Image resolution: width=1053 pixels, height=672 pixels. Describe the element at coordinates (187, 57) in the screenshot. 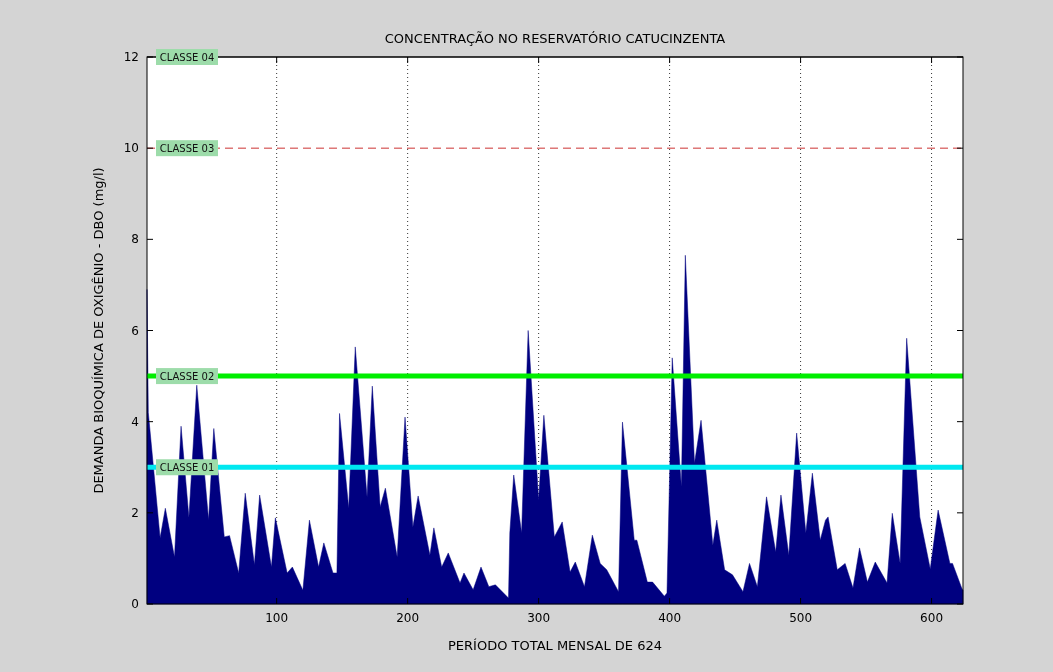

I see `ref-line-label: CLASSE 04` at that location.